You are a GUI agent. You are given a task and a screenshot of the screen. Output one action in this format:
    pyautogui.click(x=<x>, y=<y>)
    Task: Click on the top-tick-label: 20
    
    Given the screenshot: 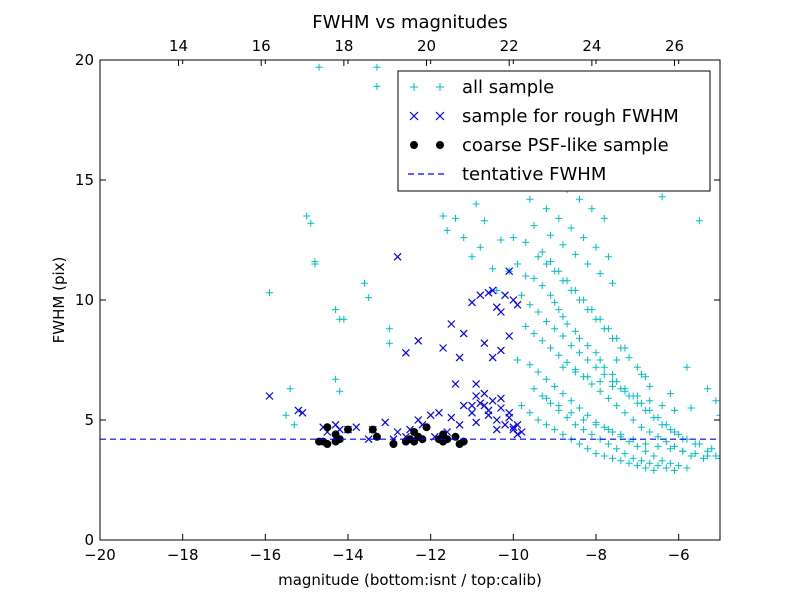 What is the action you would take?
    pyautogui.click(x=426, y=46)
    